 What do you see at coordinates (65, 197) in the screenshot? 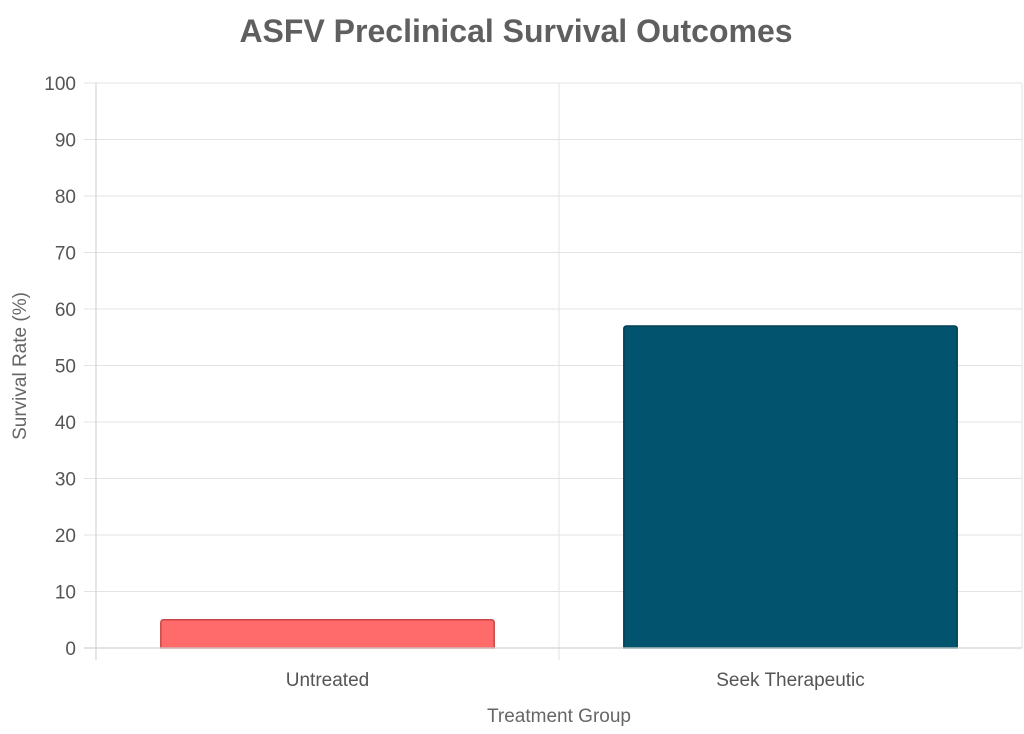
I see `y-tick-label: 80` at bounding box center [65, 197].